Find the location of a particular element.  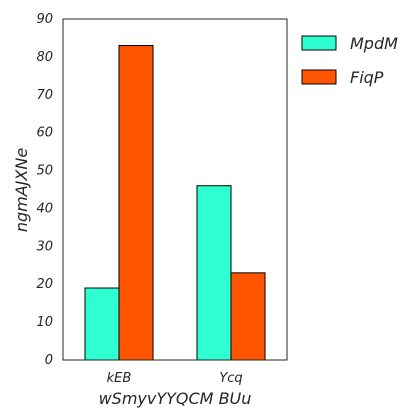

bar-MpdM-kEB is located at coordinates (102, 324).